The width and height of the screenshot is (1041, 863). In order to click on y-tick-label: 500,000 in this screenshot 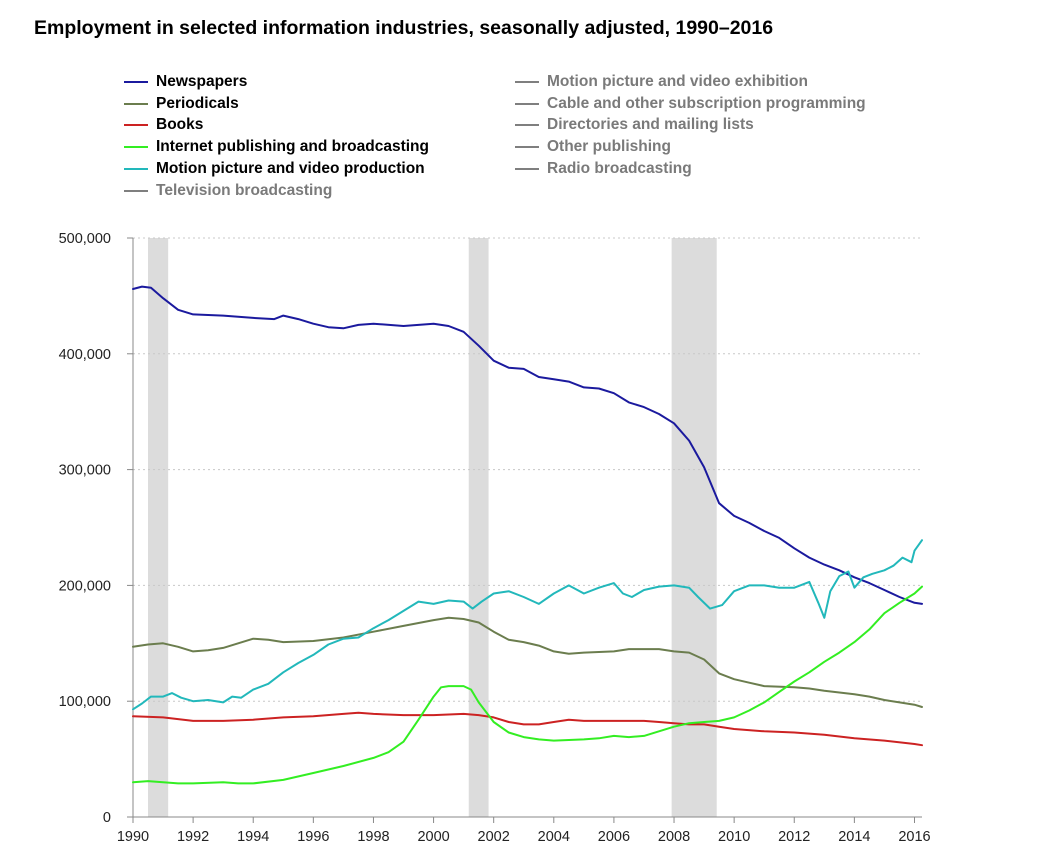, I will do `click(85, 239)`.